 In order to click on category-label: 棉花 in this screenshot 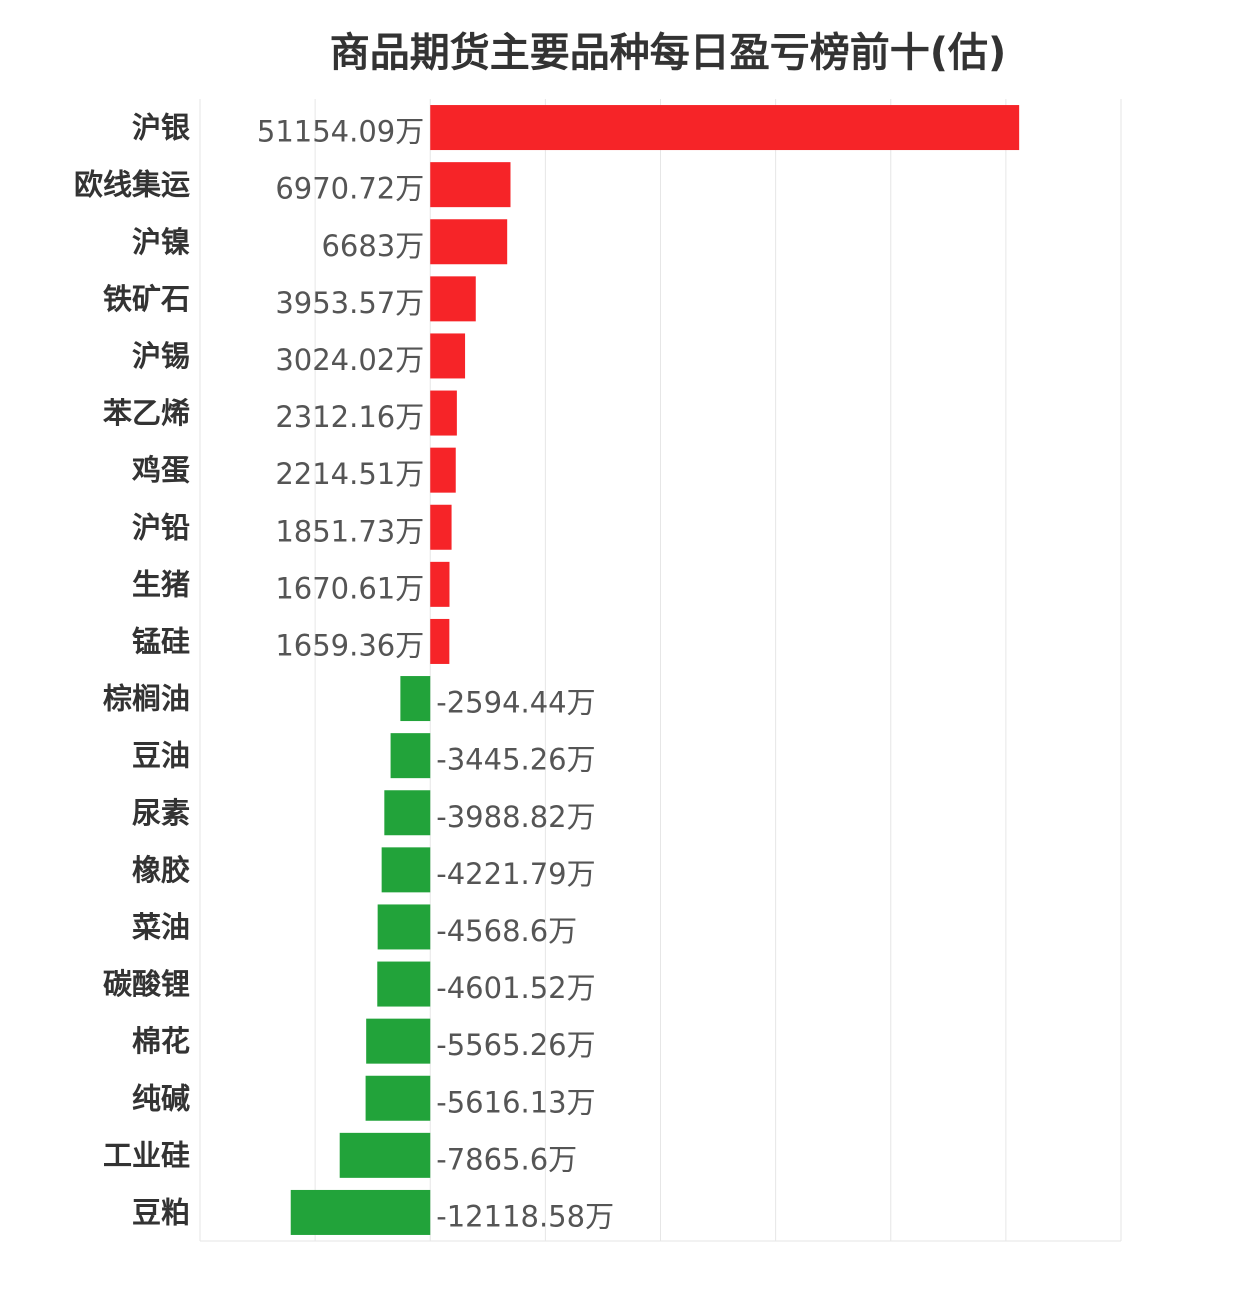, I will do `click(161, 1041)`.